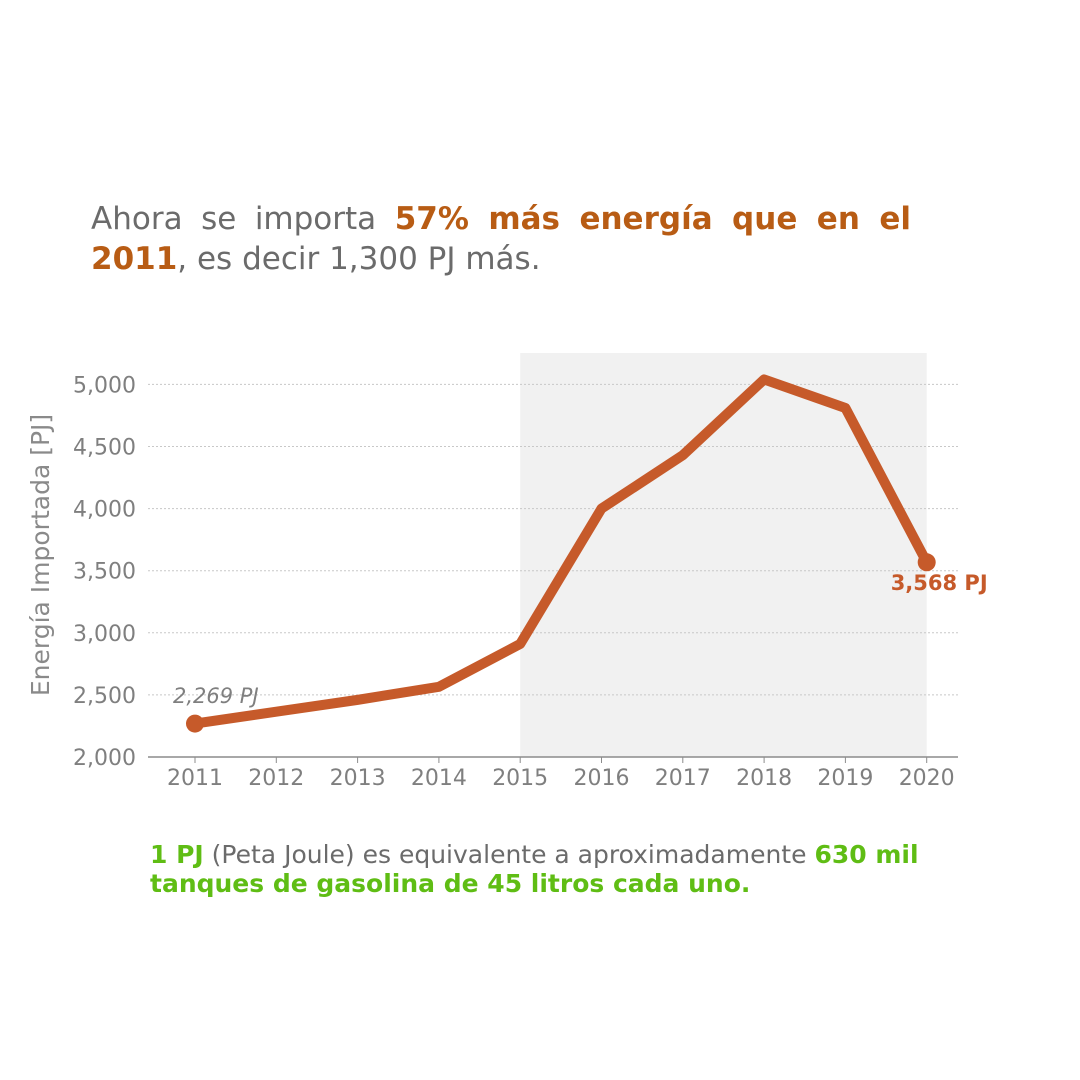  What do you see at coordinates (845, 778) in the screenshot?
I see `x-tick-label: 2019` at bounding box center [845, 778].